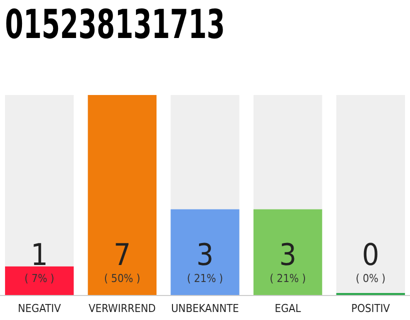 This screenshot has width=410, height=320. Describe the element at coordinates (155, 25) in the screenshot. I see `chart-title: 015238131713` at that location.